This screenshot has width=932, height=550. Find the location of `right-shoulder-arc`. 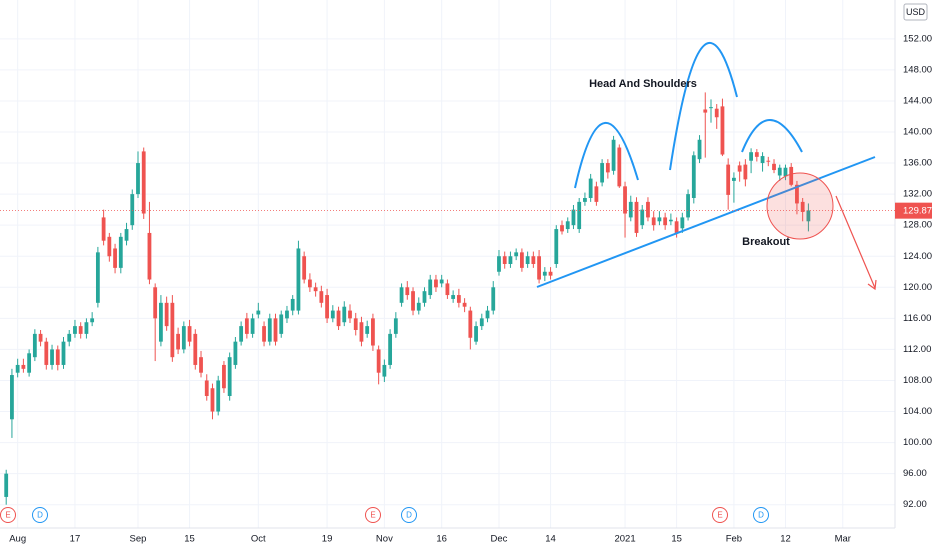

right-shoulder-arc is located at coordinates (772, 136).